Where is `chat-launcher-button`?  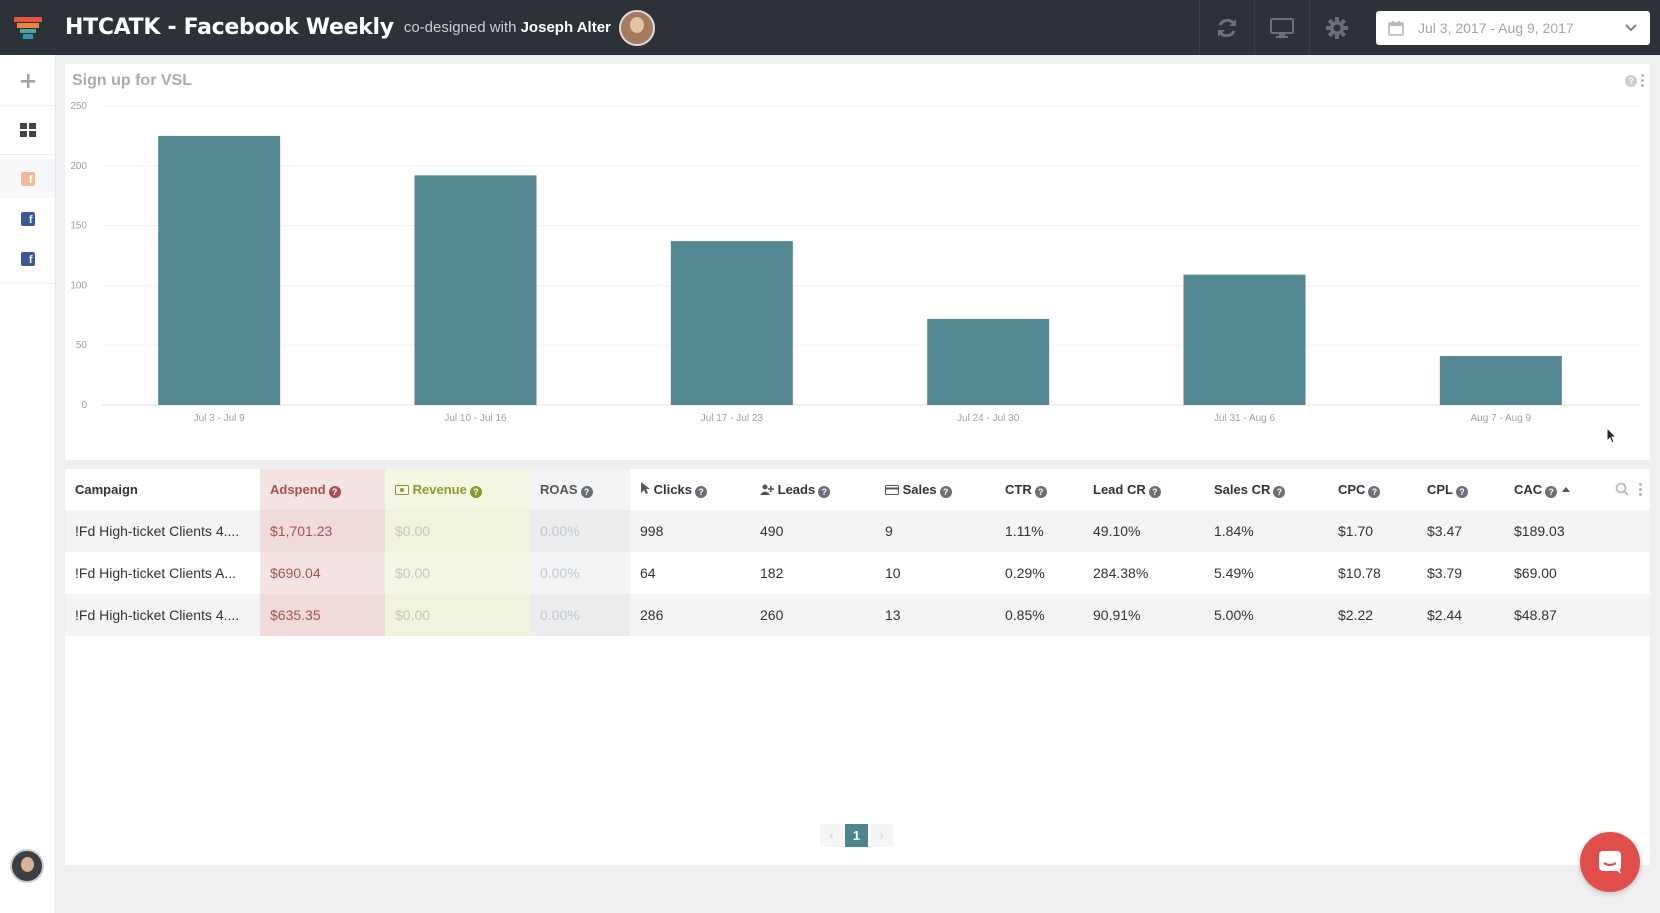
chat-launcher-button is located at coordinates (1610, 862).